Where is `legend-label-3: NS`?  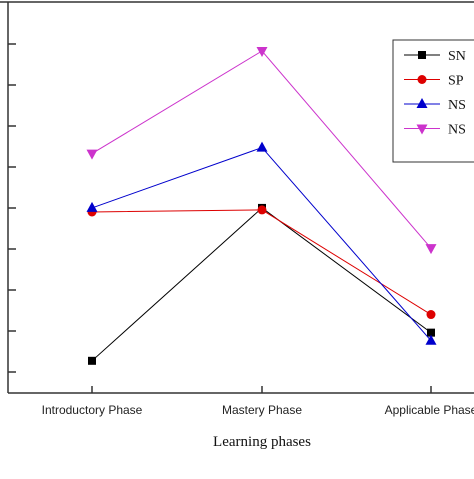 legend-label-3: NS is located at coordinates (457, 130).